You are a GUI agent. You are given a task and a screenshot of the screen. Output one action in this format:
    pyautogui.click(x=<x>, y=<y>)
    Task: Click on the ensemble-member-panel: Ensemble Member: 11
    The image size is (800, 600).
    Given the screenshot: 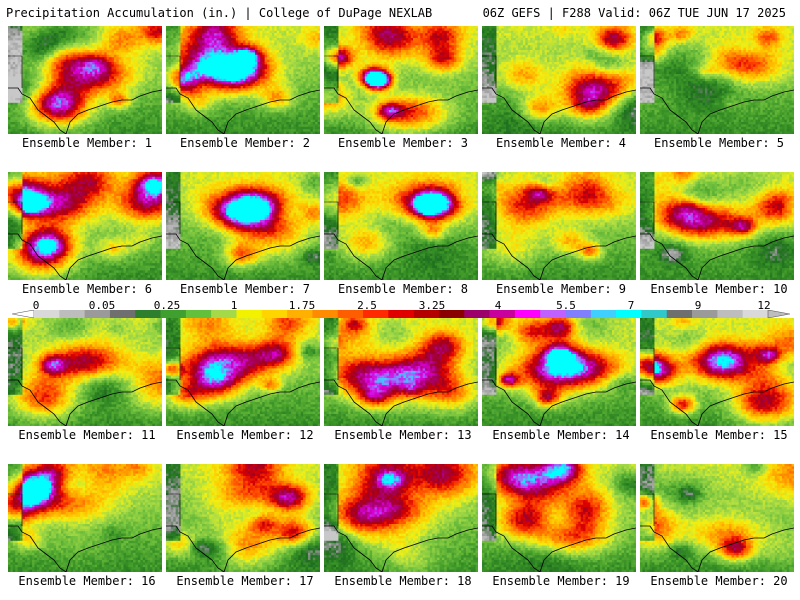 What is the action you would take?
    pyautogui.click(x=85, y=380)
    